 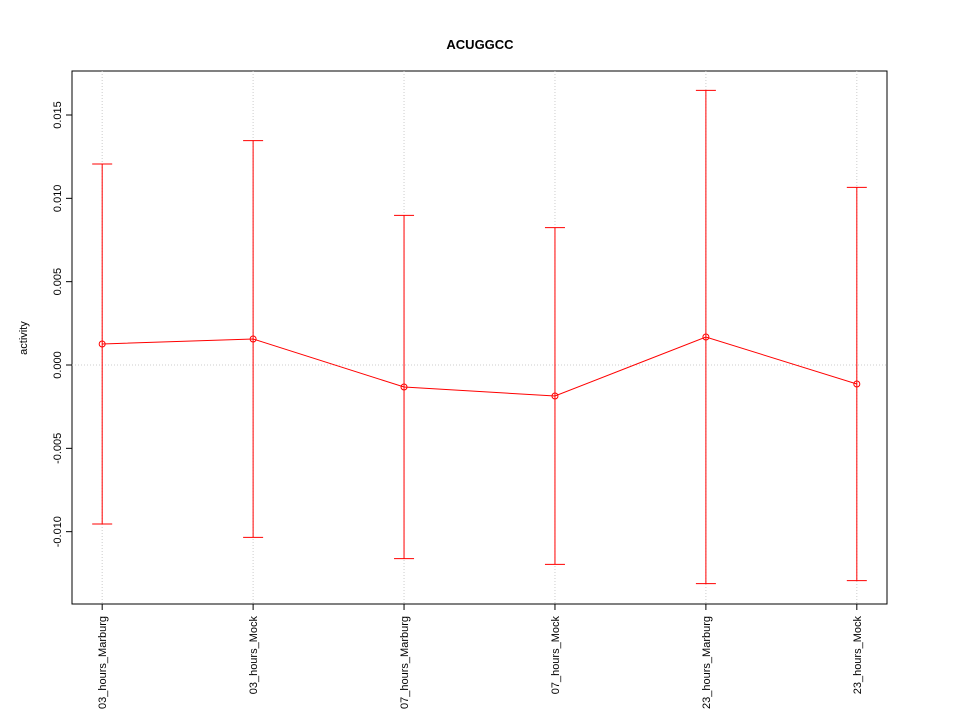 What do you see at coordinates (858, 655) in the screenshot?
I see `x-tick-label: 23_hours_Mock` at bounding box center [858, 655].